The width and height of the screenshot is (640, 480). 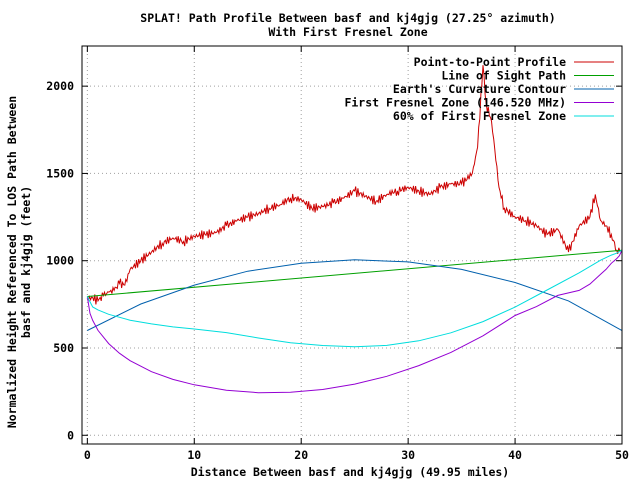 I want to click on y-axis-label-line2: basf and kj4gjg (feet), so click(x=26, y=262).